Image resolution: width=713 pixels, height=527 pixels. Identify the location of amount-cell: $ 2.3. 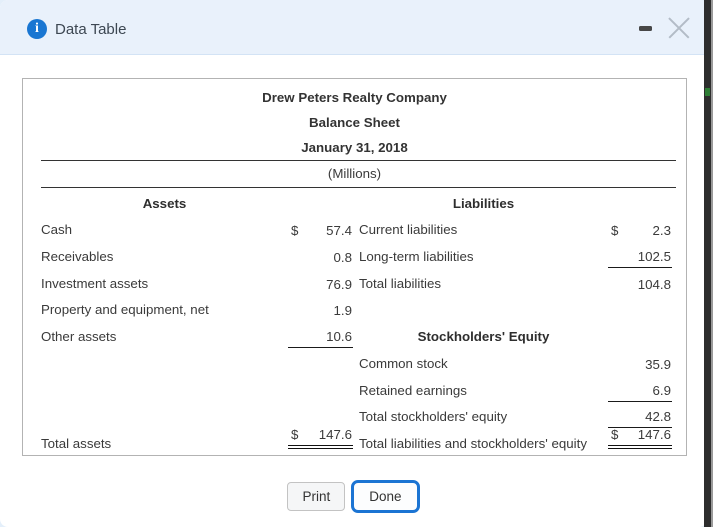
(640, 232).